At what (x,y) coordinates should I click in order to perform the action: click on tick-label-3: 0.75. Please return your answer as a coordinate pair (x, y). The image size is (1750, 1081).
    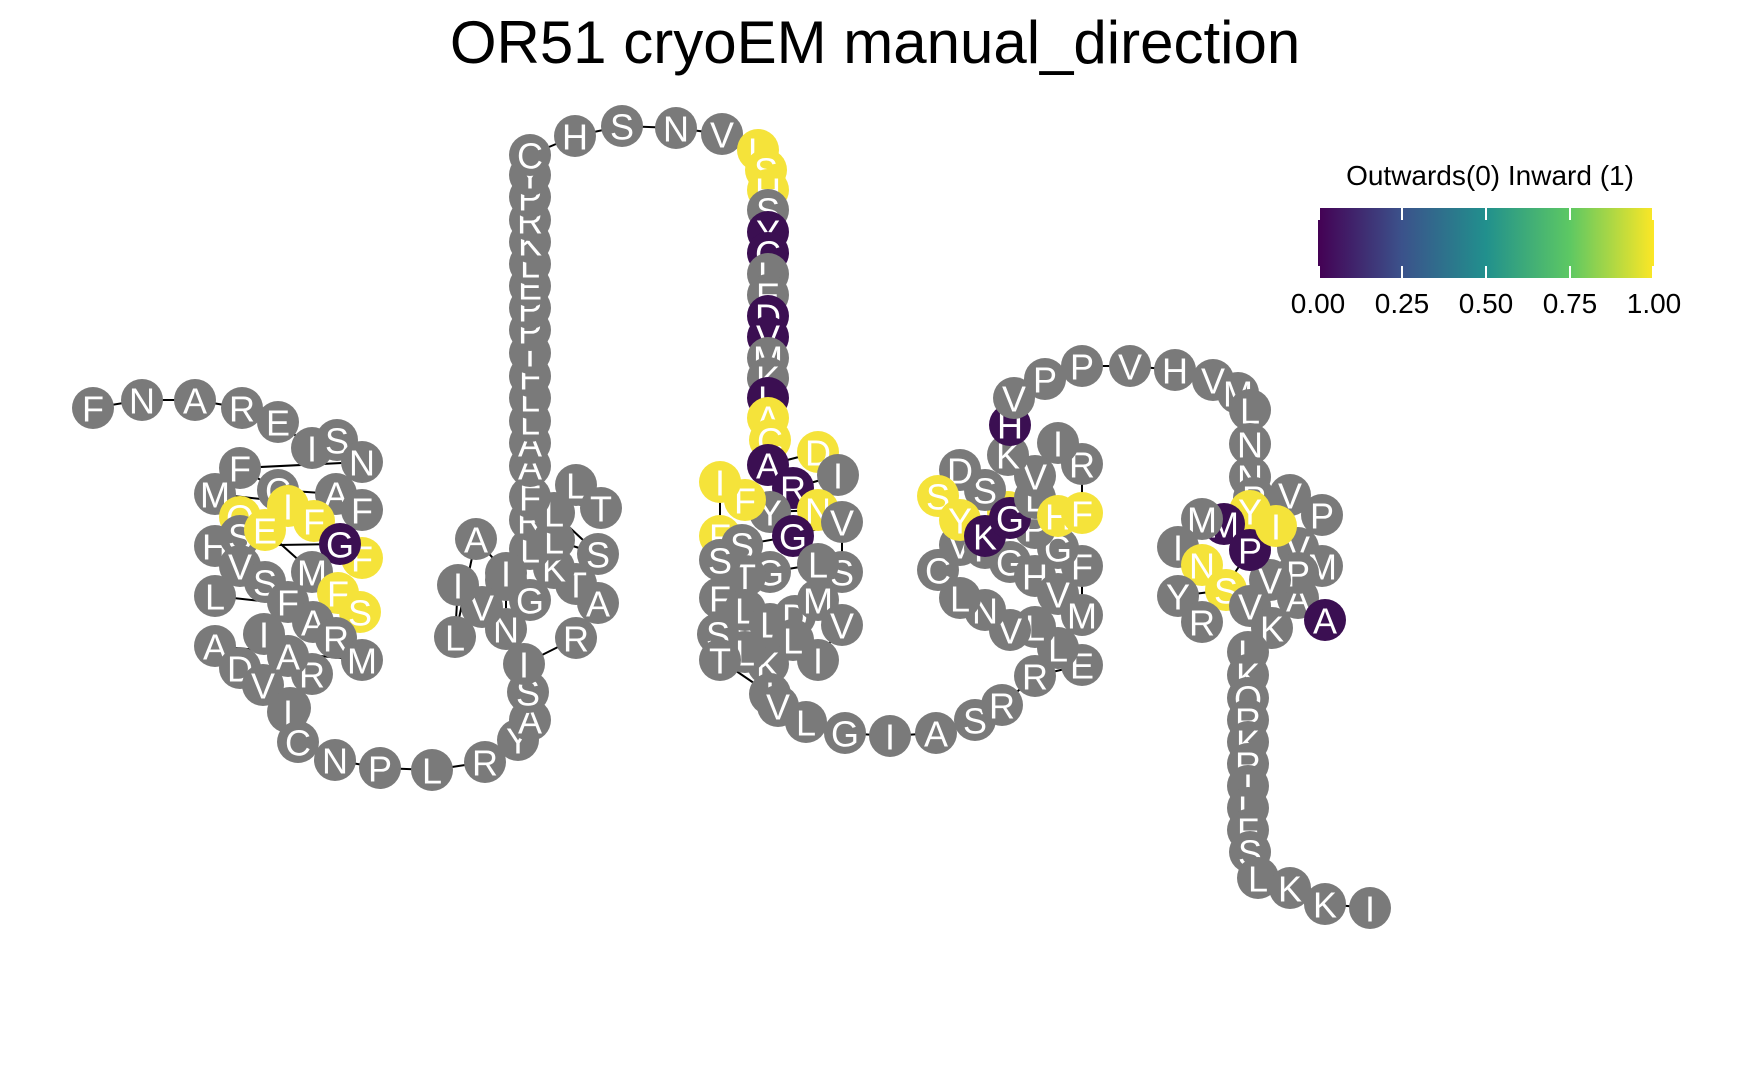
    Looking at the image, I should click on (1570, 303).